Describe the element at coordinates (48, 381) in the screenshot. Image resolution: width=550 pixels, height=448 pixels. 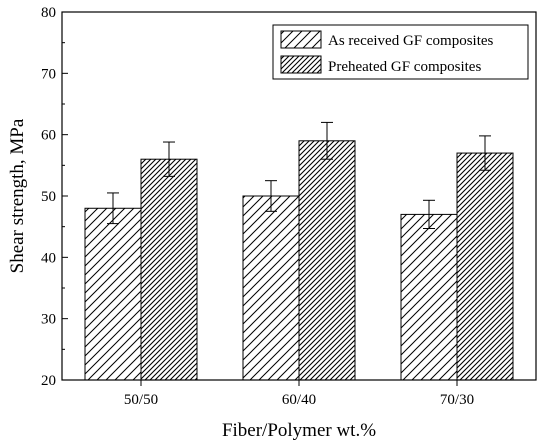
I see `y-tick-label: 20` at that location.